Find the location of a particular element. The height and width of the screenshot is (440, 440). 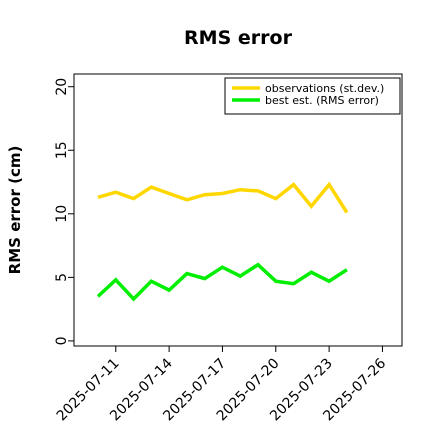

y-axis-label: RMS error (cm) is located at coordinates (15, 210).